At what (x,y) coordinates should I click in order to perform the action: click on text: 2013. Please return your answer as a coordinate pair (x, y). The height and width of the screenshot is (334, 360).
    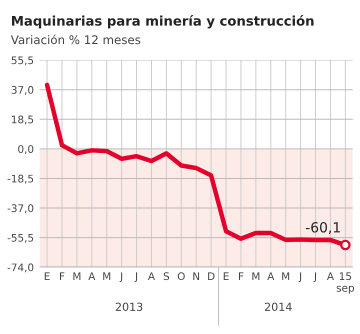
    Looking at the image, I should click on (129, 307).